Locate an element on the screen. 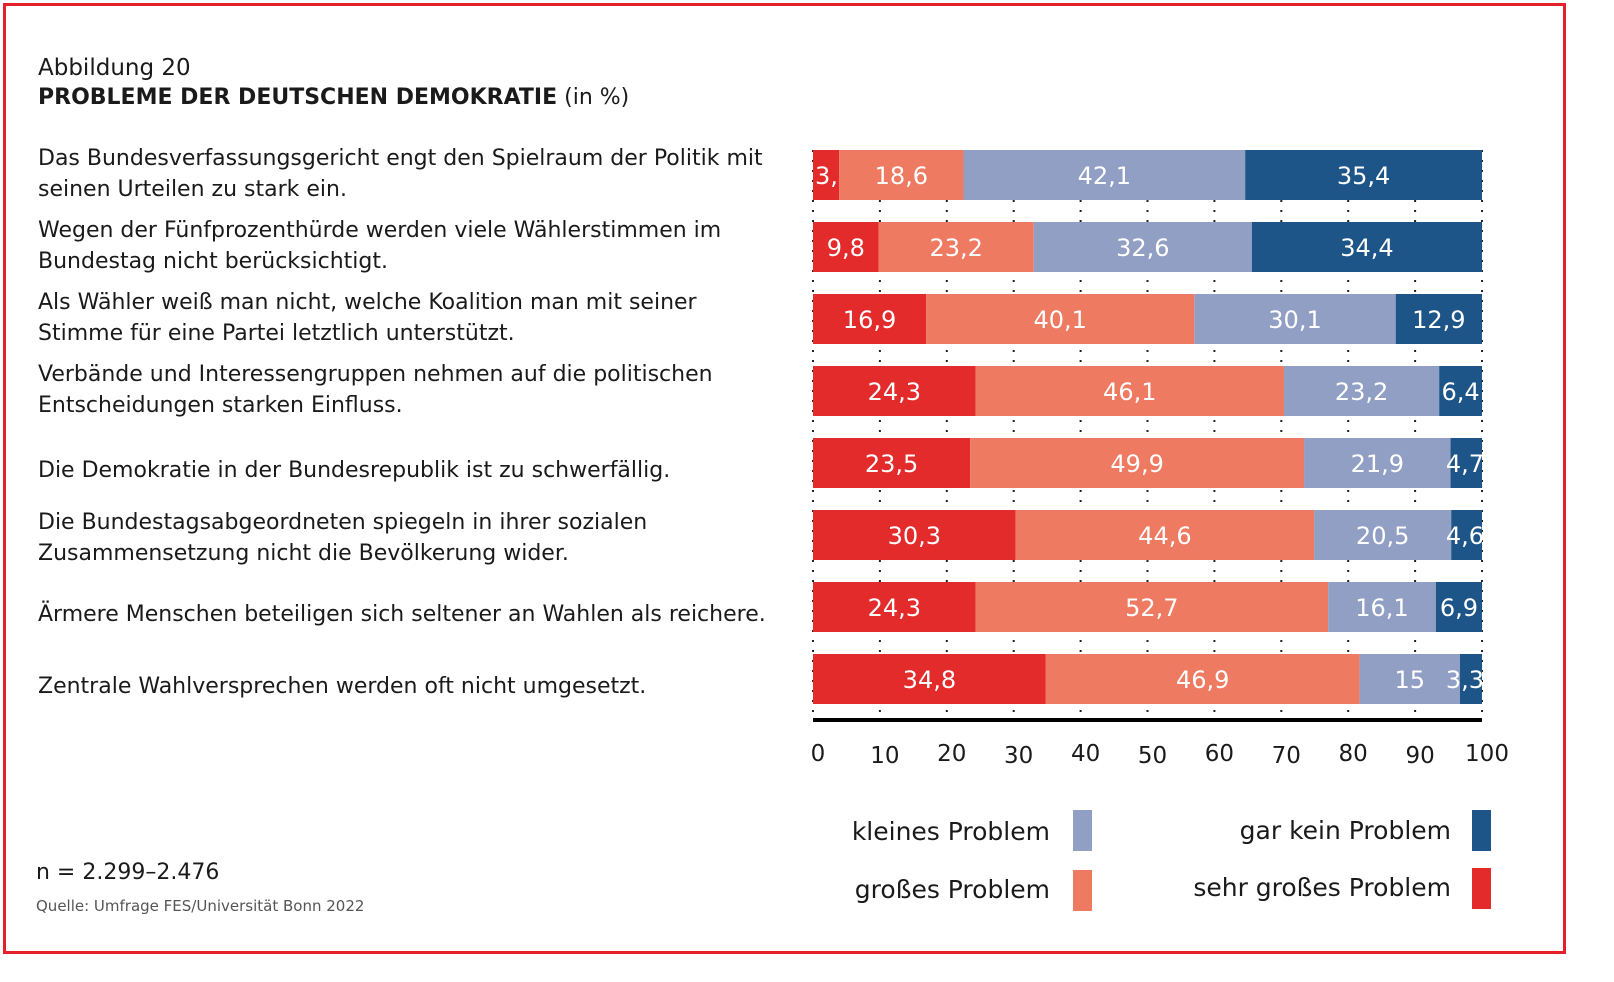 The image size is (1614, 982). data-label: 18,6 is located at coordinates (901, 176).